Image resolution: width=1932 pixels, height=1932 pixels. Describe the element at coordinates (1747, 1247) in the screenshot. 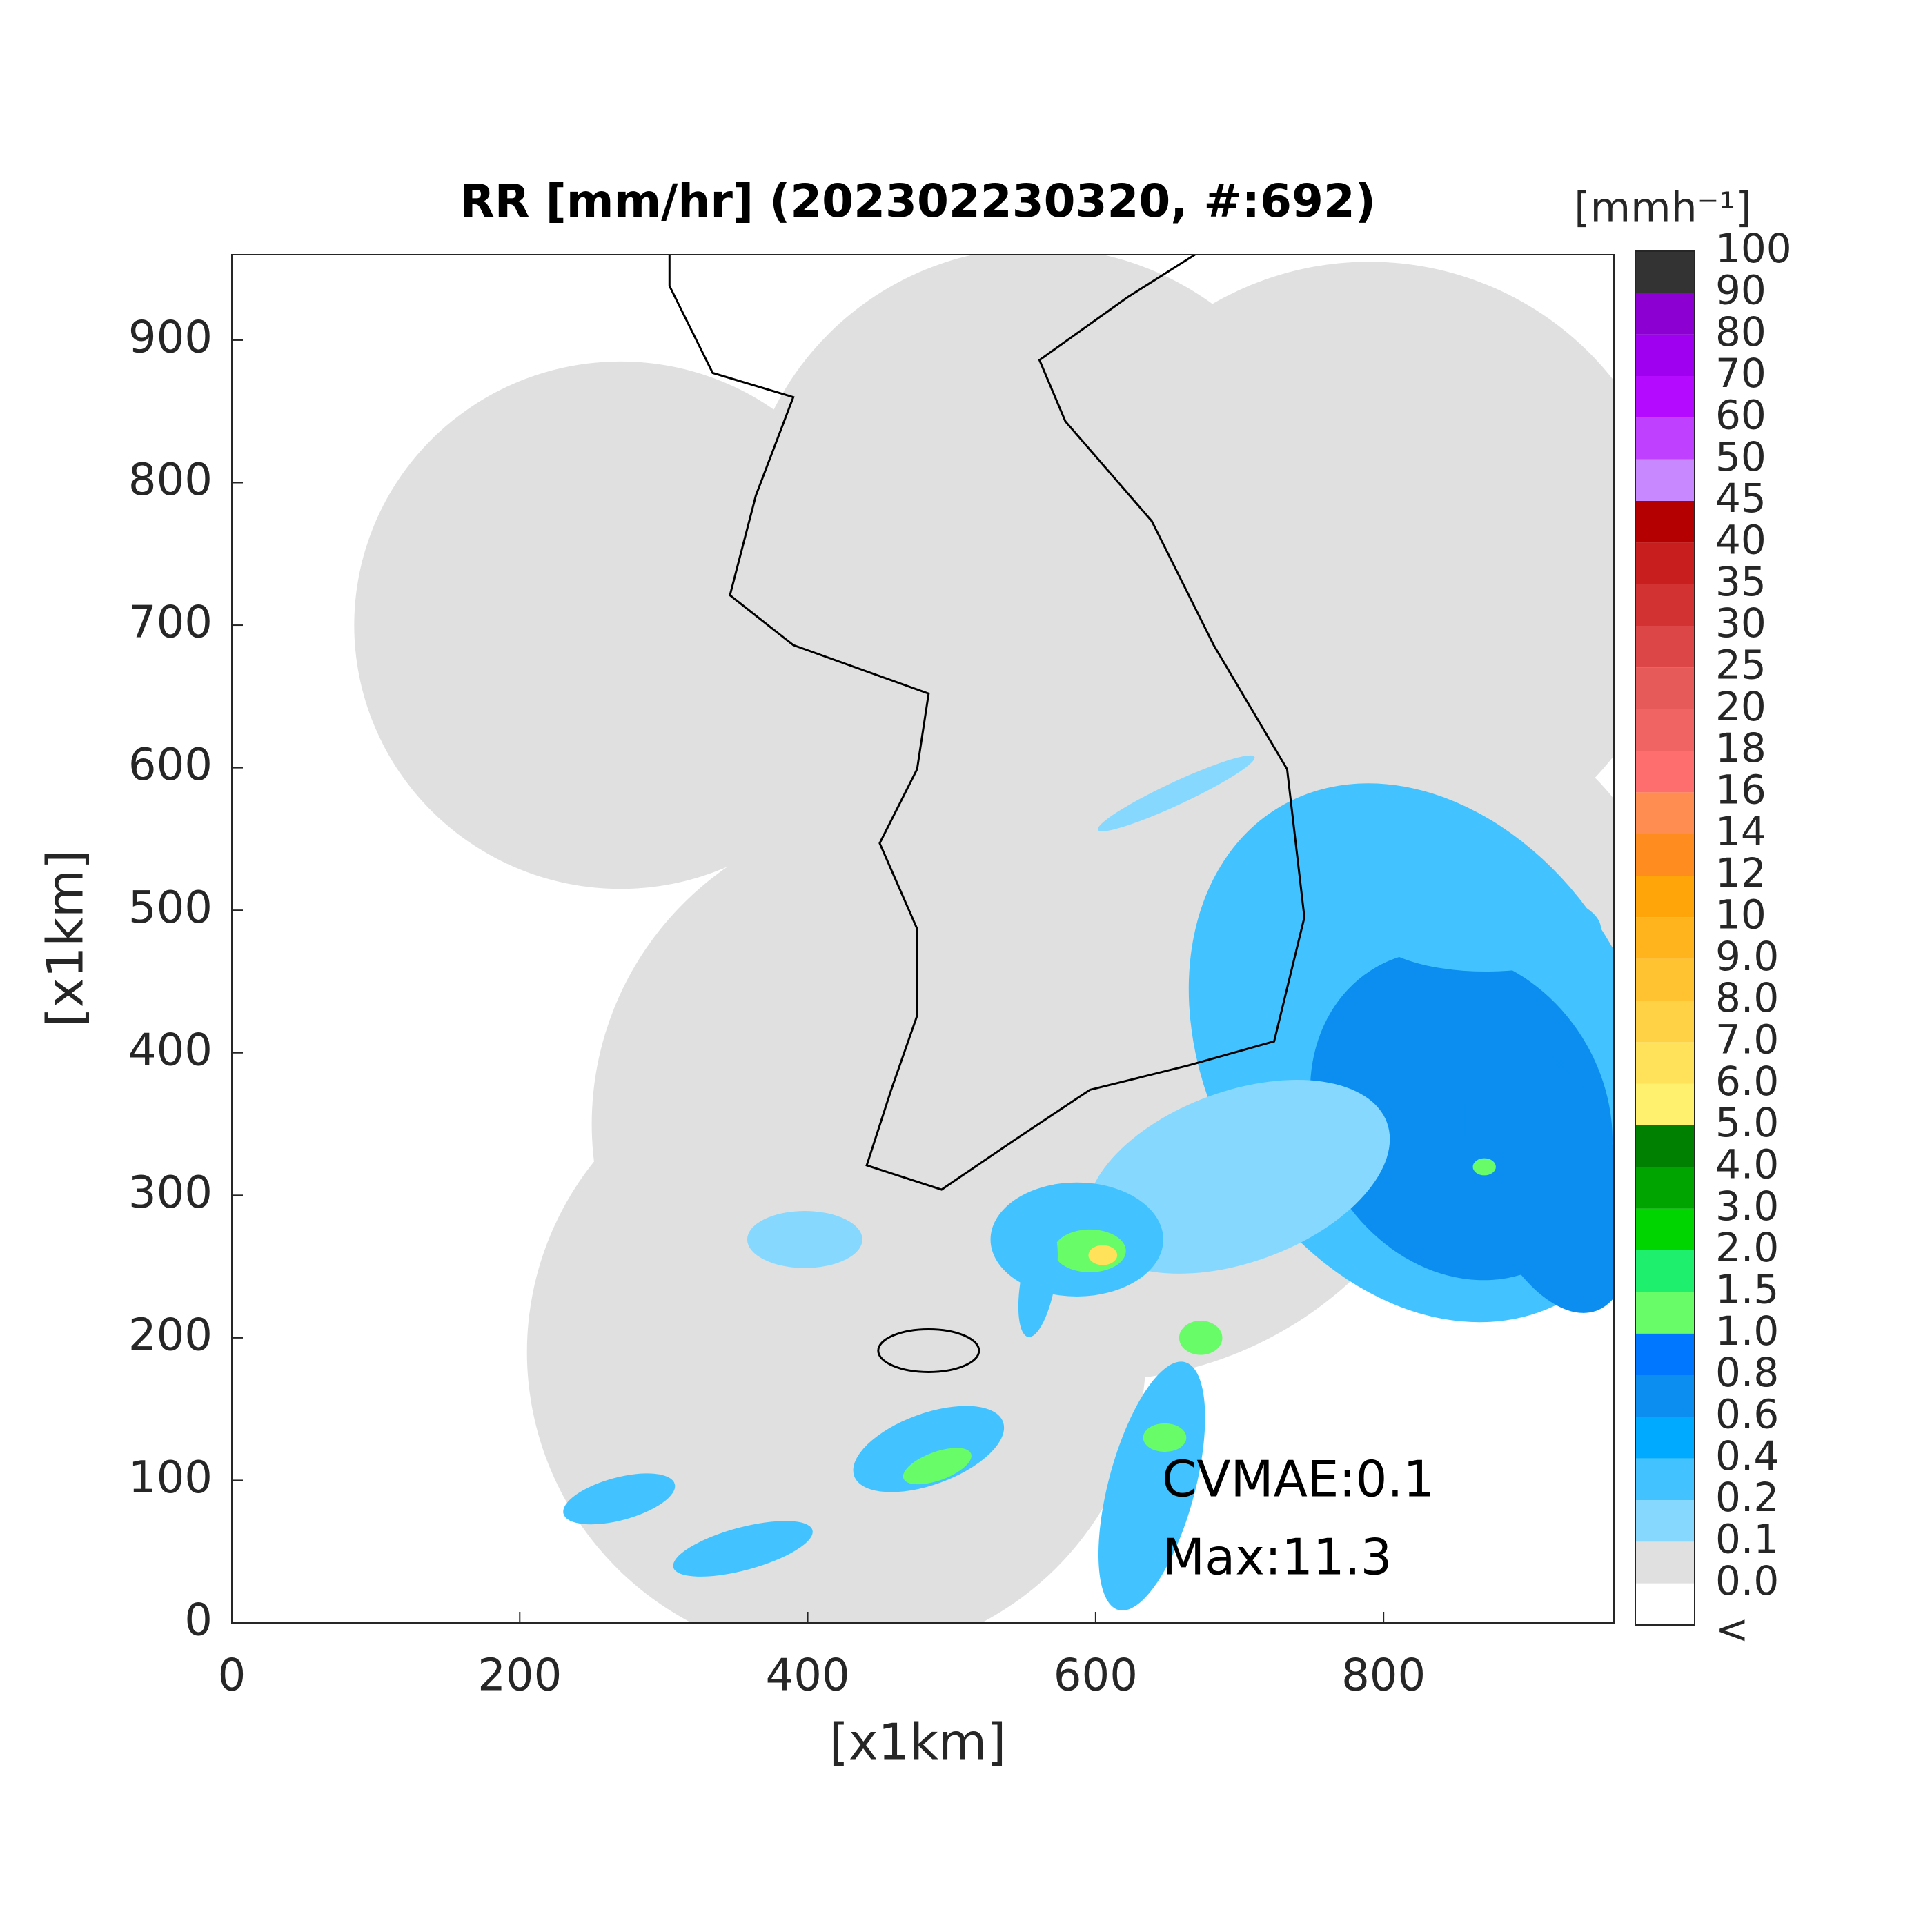

I see `colorbar-label: 2.0` at that location.